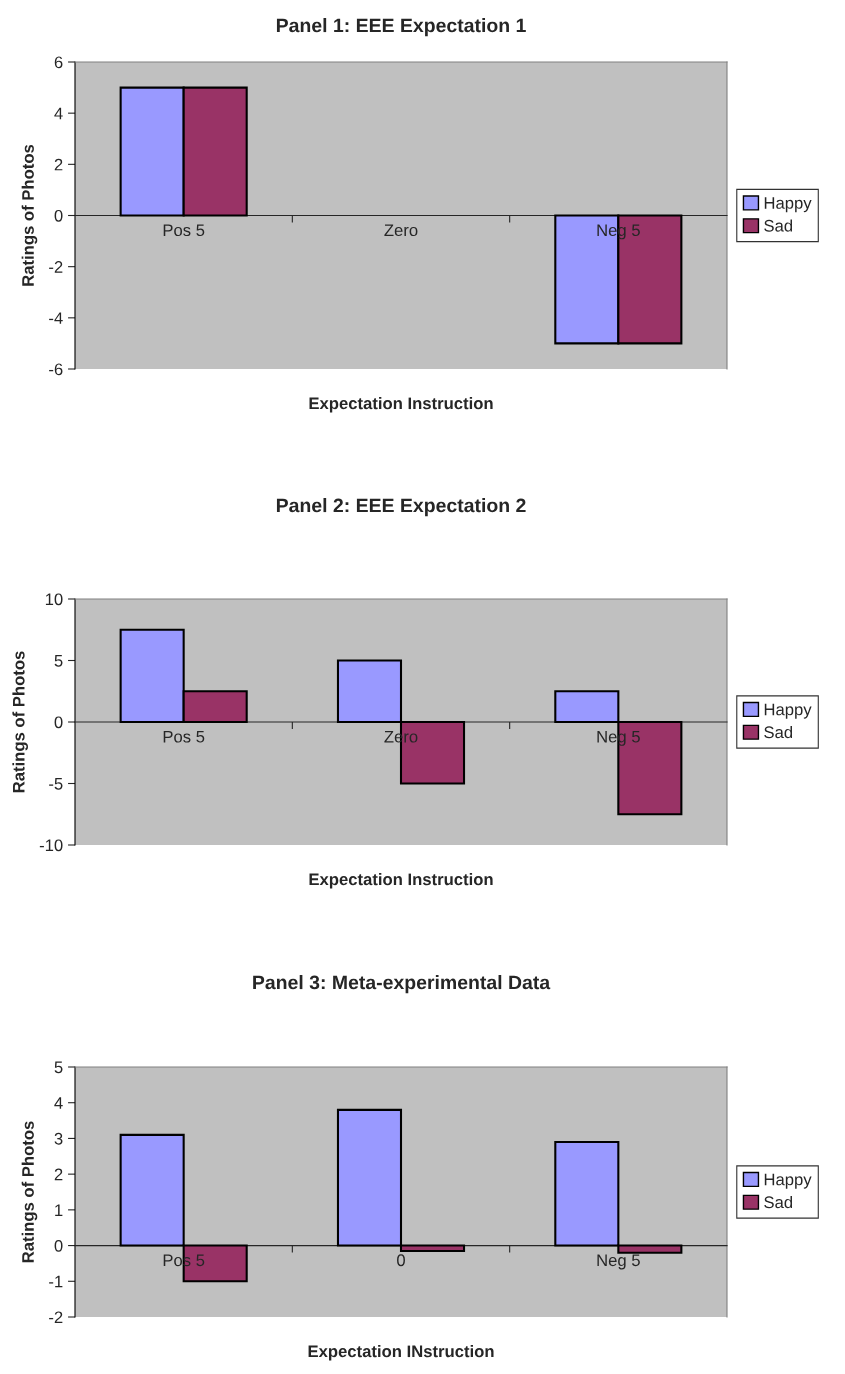  What do you see at coordinates (401, 507) in the screenshot?
I see `chart-title: Panel 2: EEE Expectation 2` at bounding box center [401, 507].